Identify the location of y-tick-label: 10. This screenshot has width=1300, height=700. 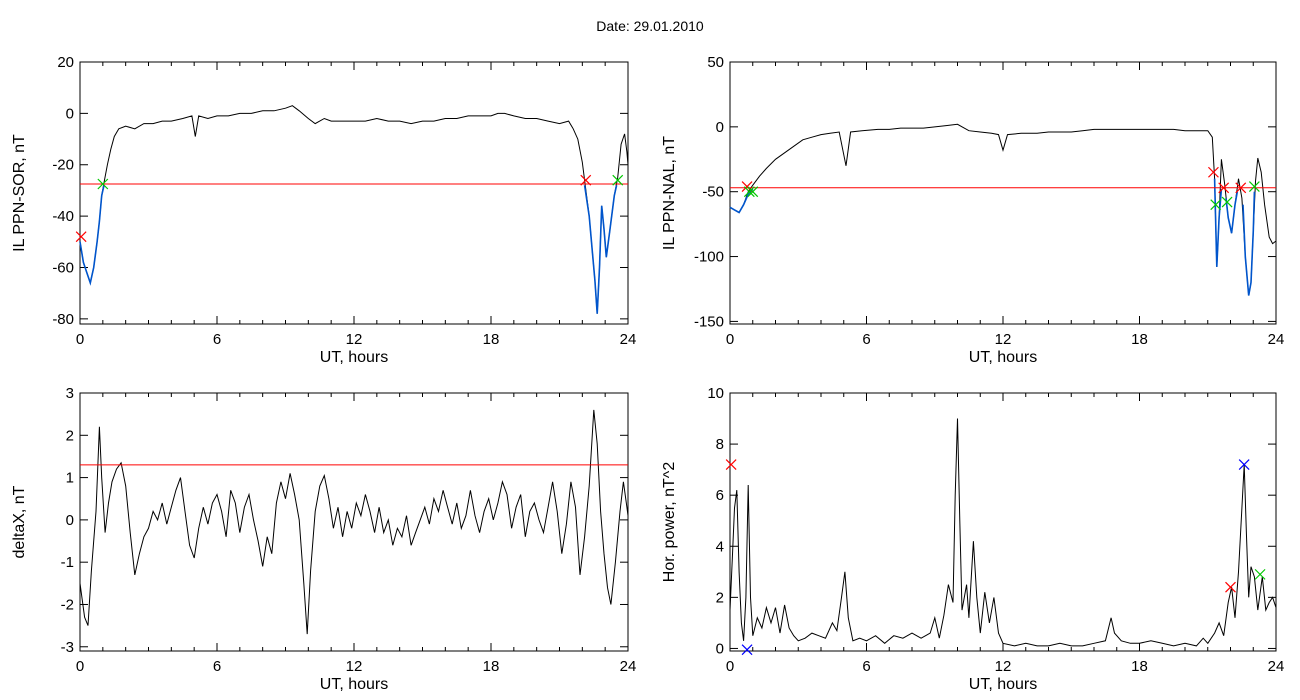
(715, 393).